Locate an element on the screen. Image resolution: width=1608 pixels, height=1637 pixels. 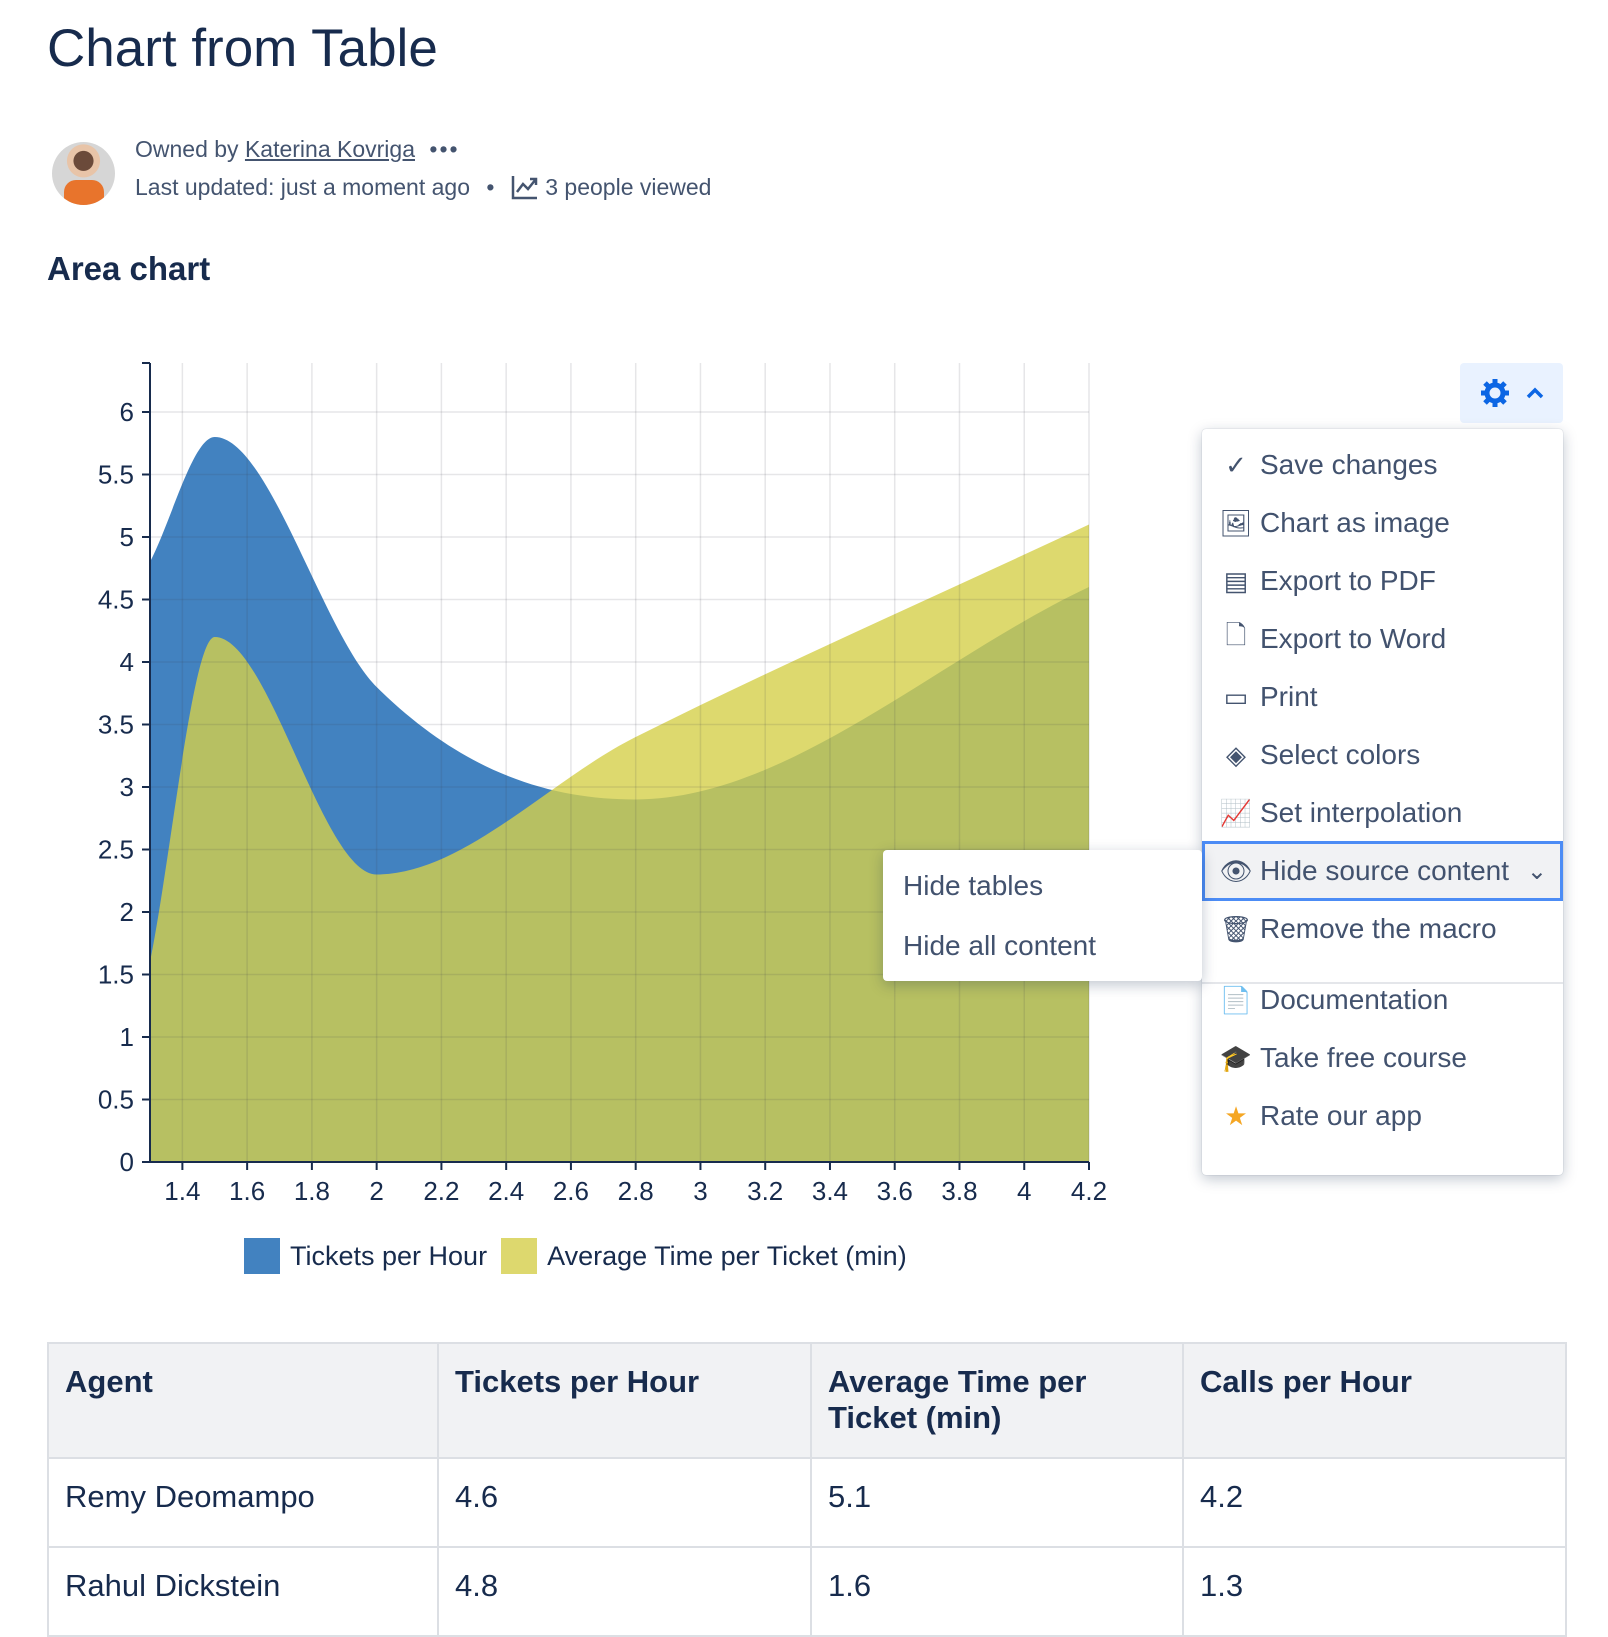
y-tick-label: 1.5 is located at coordinates (116, 975).